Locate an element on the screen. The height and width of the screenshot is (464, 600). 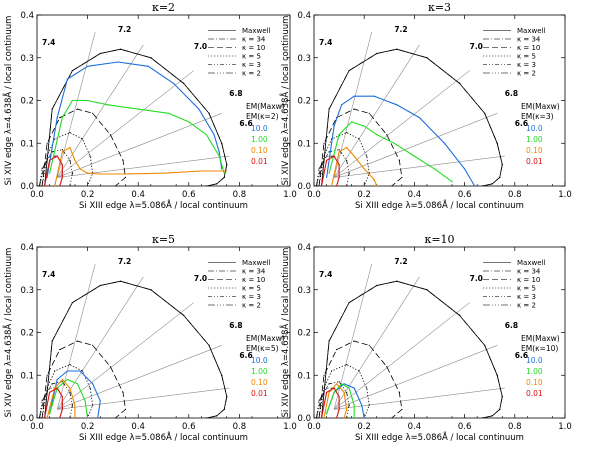
y-tick-label: 0.4 is located at coordinates (304, 16).